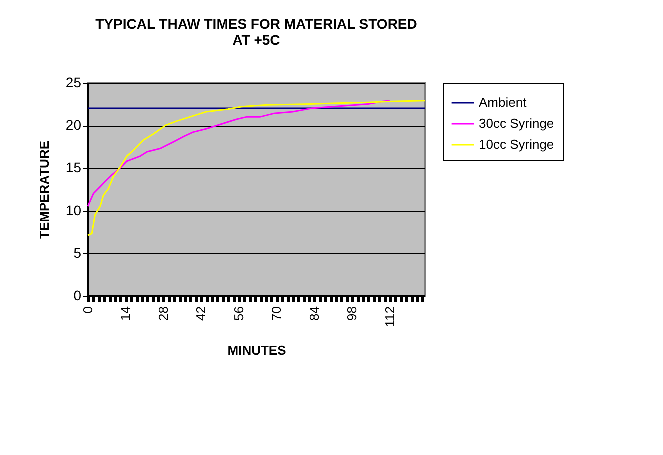 Image resolution: width=663 pixels, height=455 pixels. I want to click on x-tick-label: 28, so click(163, 313).